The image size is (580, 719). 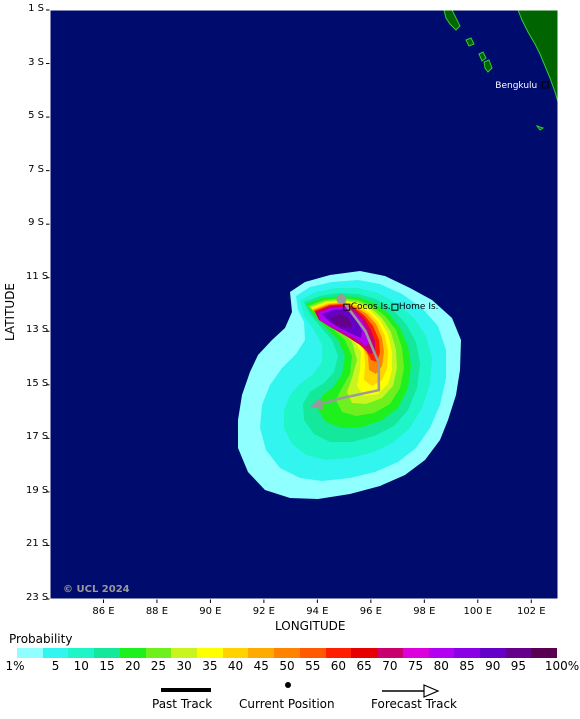 I want to click on lon-tick-label: 92 E, so click(x=263, y=611).